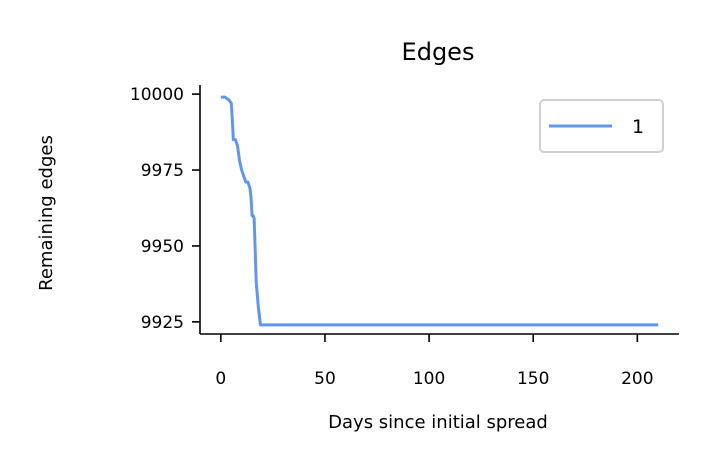 This screenshot has height=472, width=708. Describe the element at coordinates (162, 247) in the screenshot. I see `y-tick-label: 9950` at that location.